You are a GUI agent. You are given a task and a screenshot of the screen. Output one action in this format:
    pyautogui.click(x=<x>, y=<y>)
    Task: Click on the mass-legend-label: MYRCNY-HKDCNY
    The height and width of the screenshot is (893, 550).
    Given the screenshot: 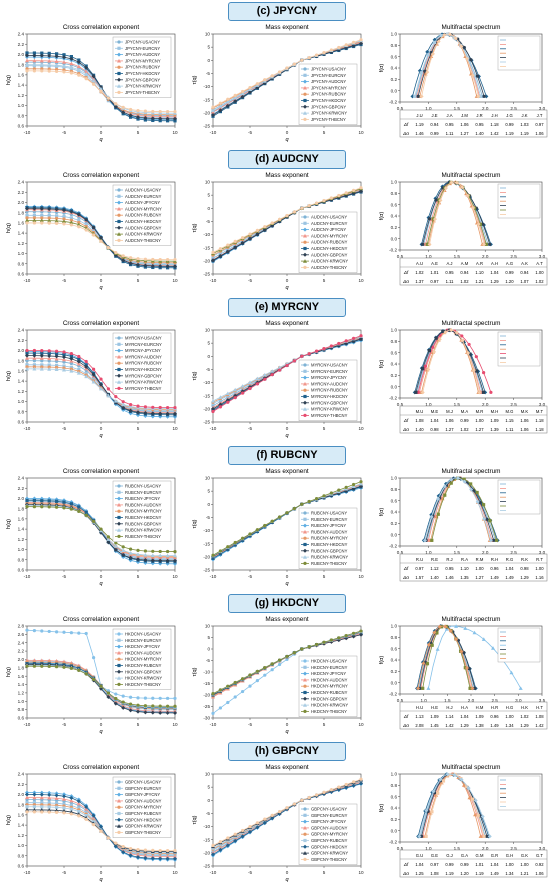 What is the action you would take?
    pyautogui.click(x=329, y=396)
    